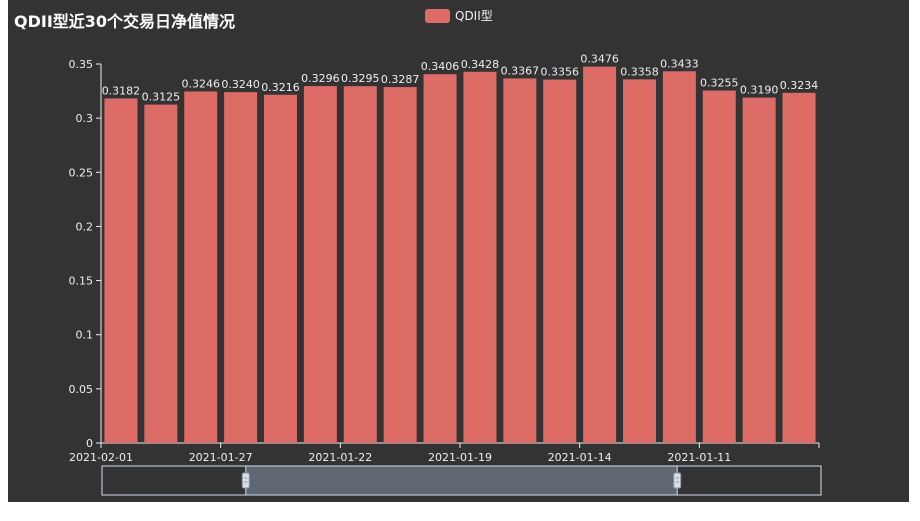 This screenshot has height=521, width=920. What do you see at coordinates (81, 389) in the screenshot?
I see `y-tick-label: 0.05` at bounding box center [81, 389].